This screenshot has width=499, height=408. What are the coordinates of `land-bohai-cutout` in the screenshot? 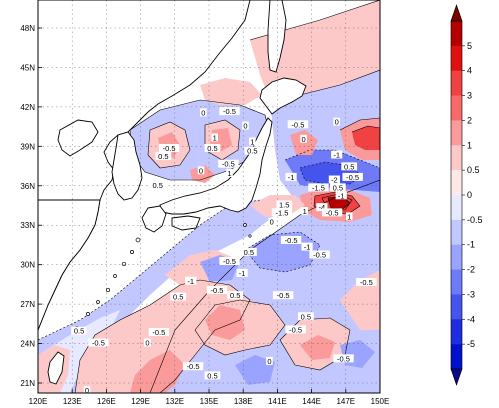 It's located at (78, 138).